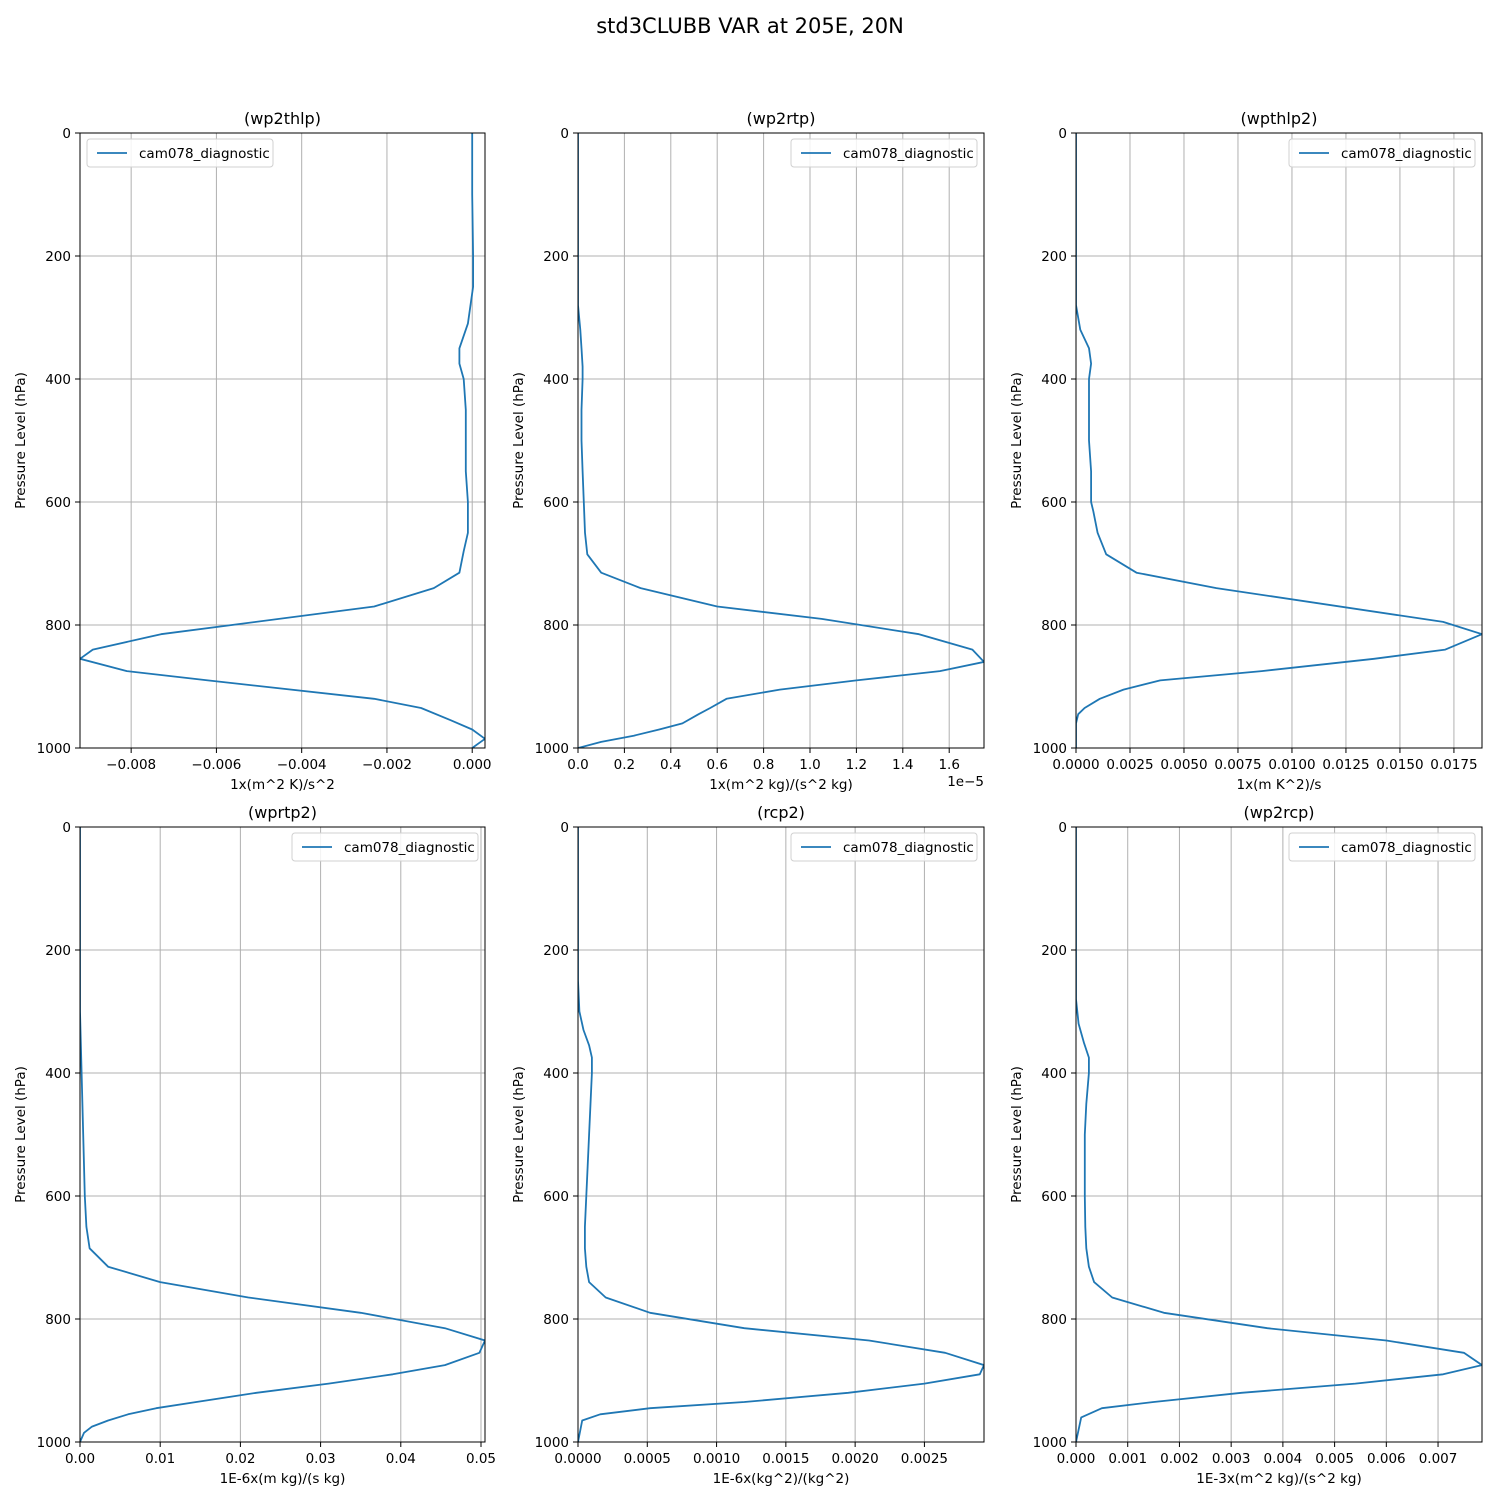  What do you see at coordinates (481, 1459) in the screenshot?
I see `x-tick-label: 0.05` at bounding box center [481, 1459].